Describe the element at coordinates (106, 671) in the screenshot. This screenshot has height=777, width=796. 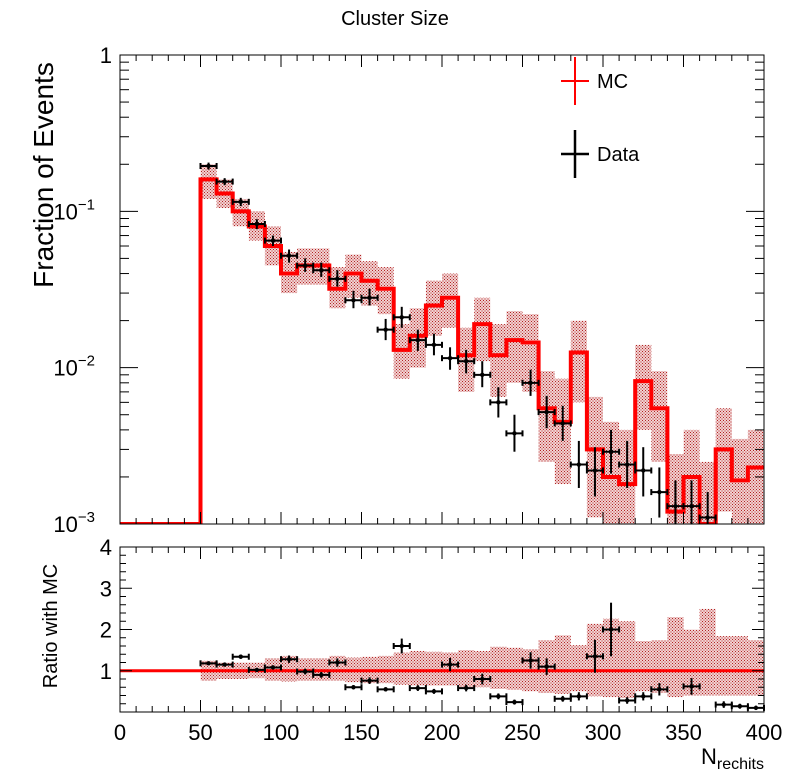
I see `ratio-y-tick-label: 1` at that location.